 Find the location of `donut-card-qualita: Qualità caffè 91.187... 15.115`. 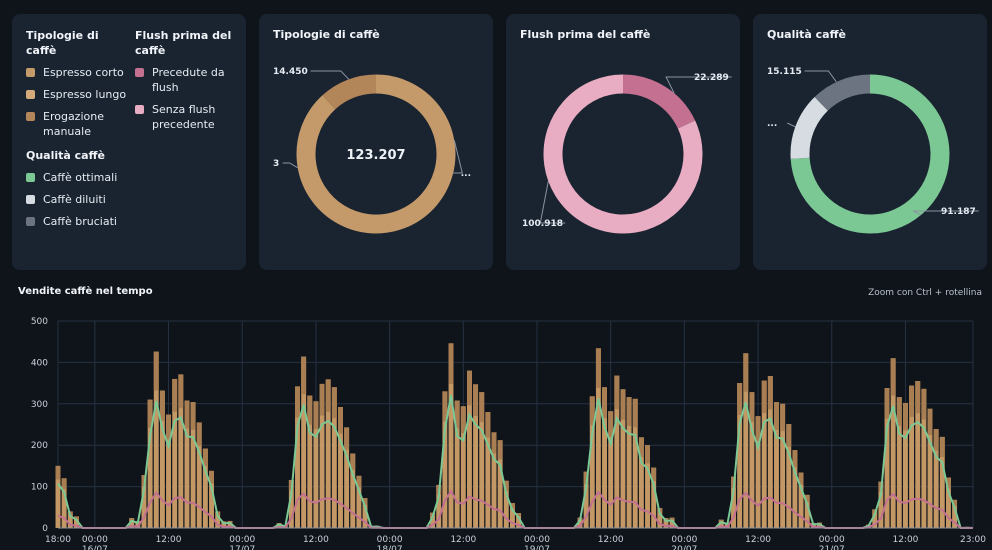

donut-card-qualita: Qualità caffè 91.187... 15.115 is located at coordinates (870, 142).